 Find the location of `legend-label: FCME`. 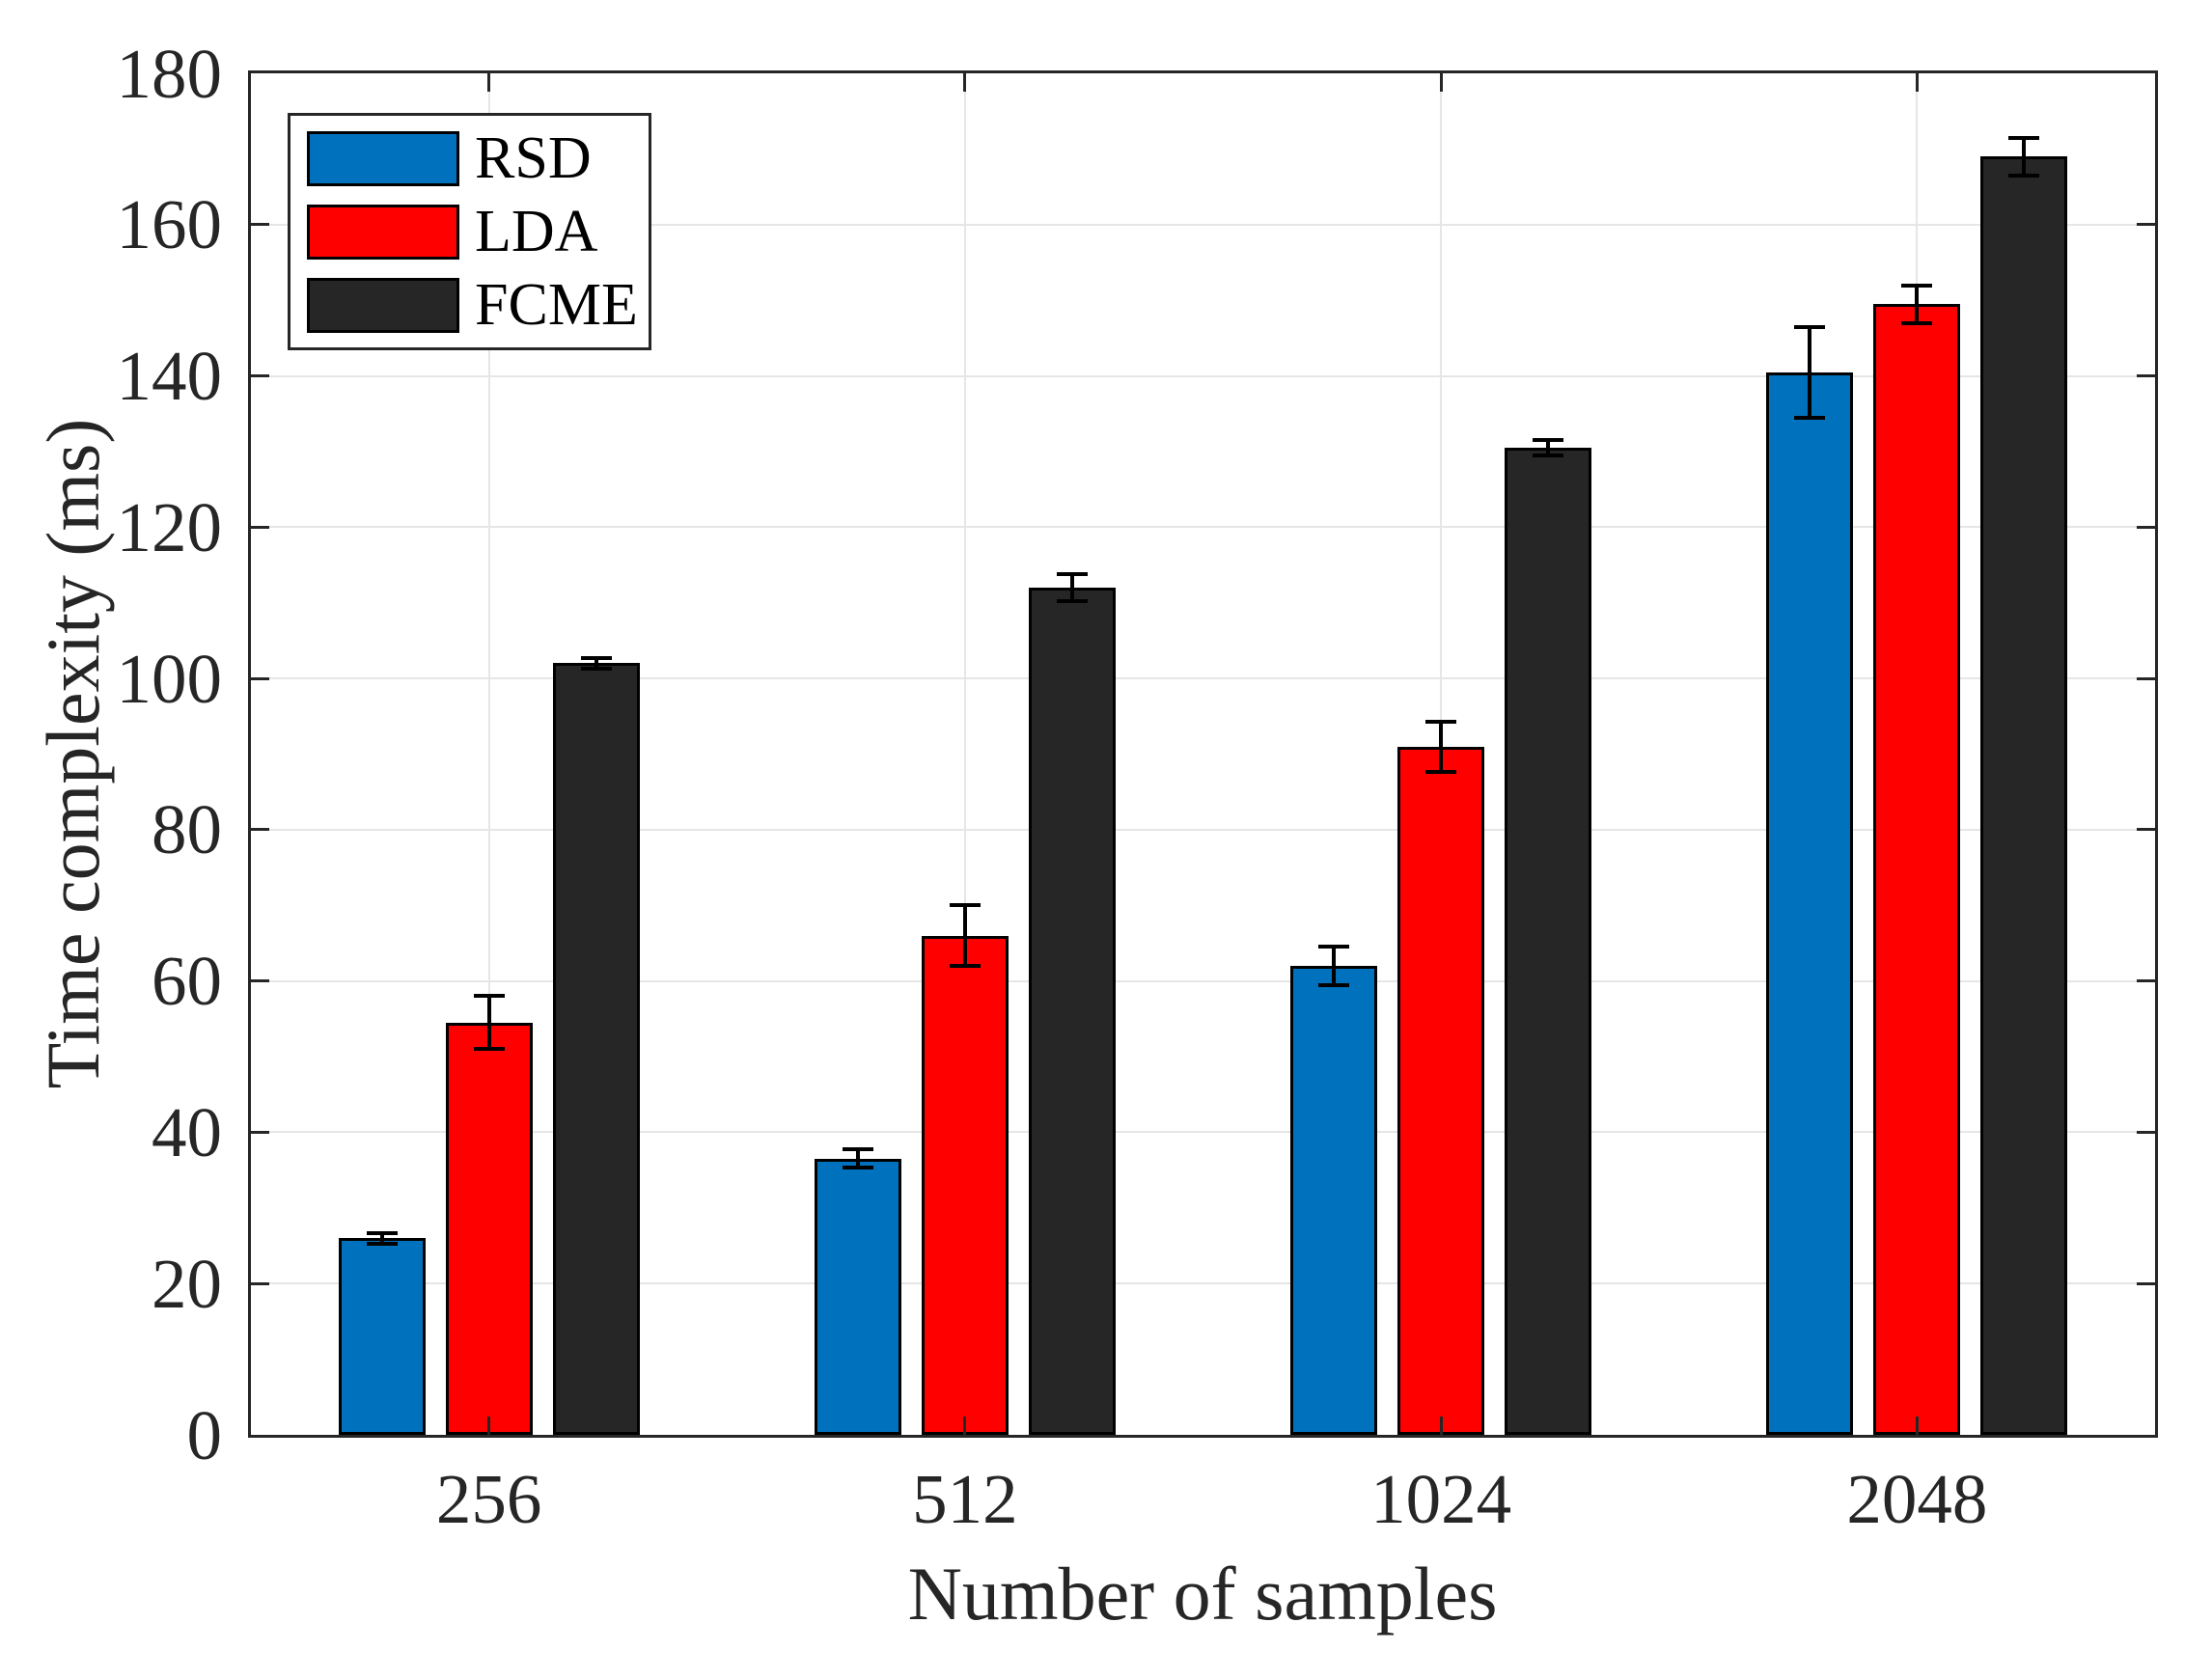

legend-label: FCME is located at coordinates (556, 305).